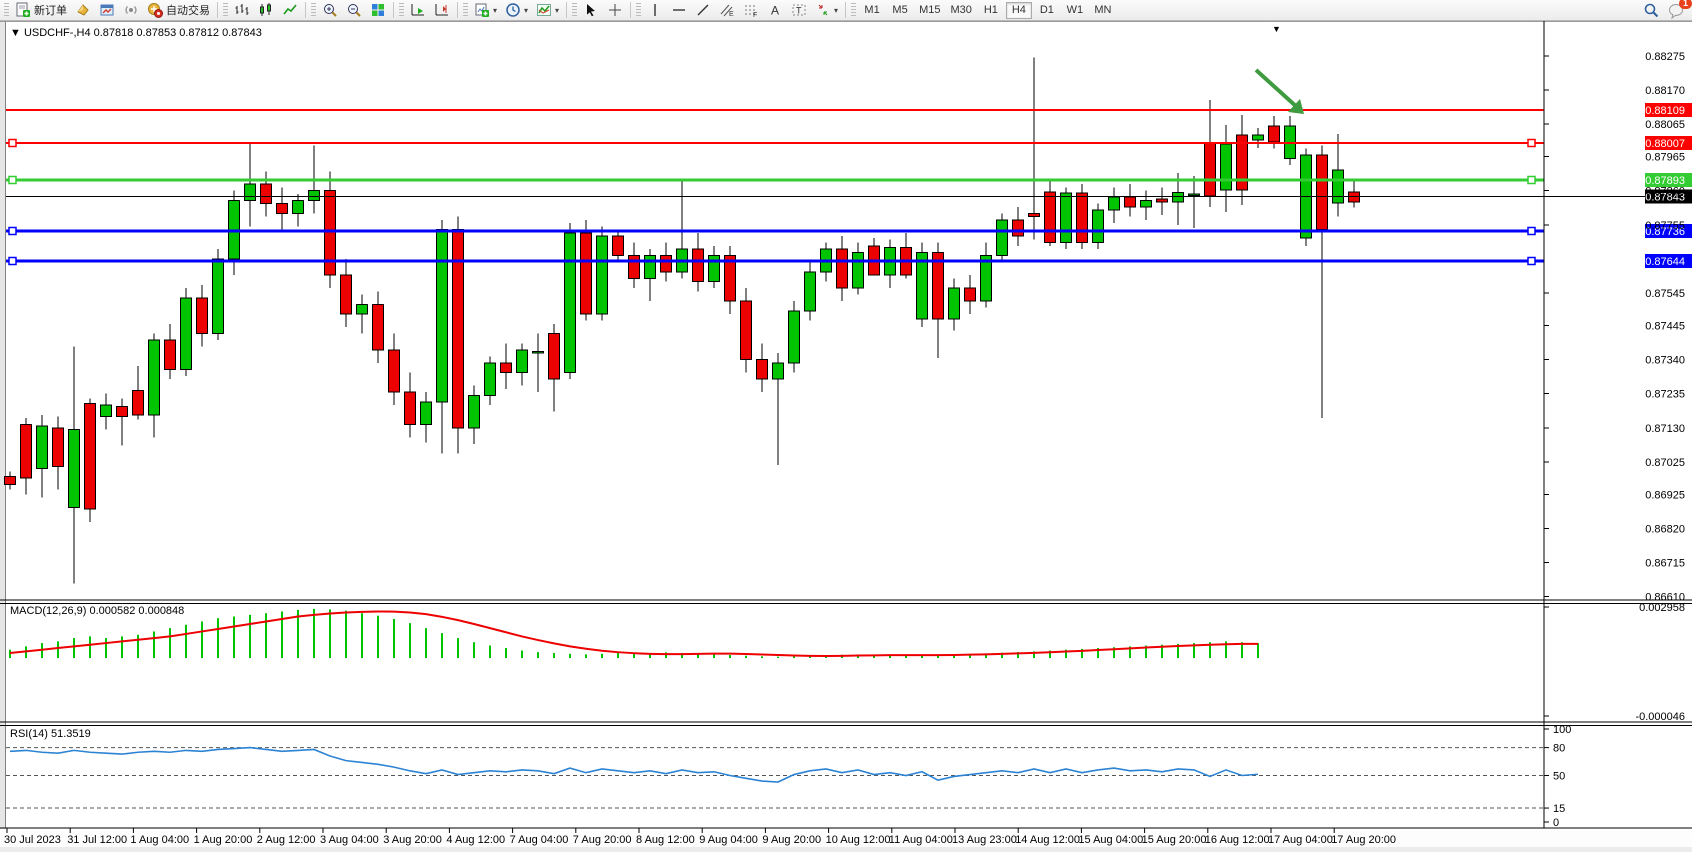 Image resolution: width=1692 pixels, height=852 pixels. What do you see at coordinates (1651, 10) in the screenshot?
I see `search-icon` at bounding box center [1651, 10].